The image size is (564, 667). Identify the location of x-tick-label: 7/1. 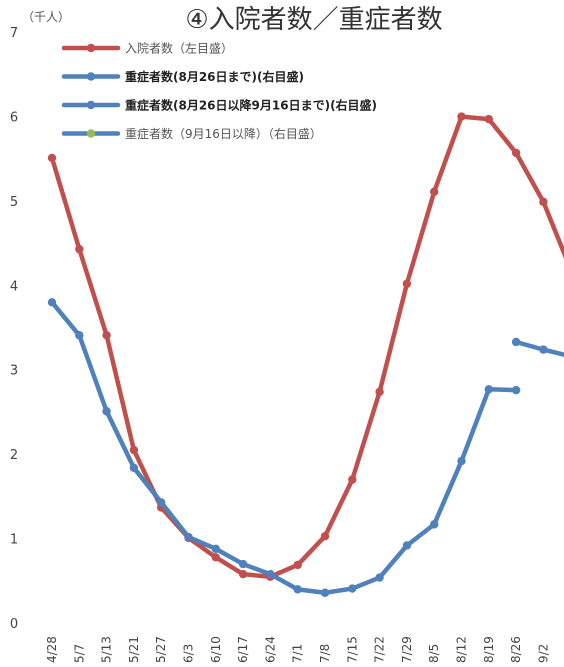
(298, 653).